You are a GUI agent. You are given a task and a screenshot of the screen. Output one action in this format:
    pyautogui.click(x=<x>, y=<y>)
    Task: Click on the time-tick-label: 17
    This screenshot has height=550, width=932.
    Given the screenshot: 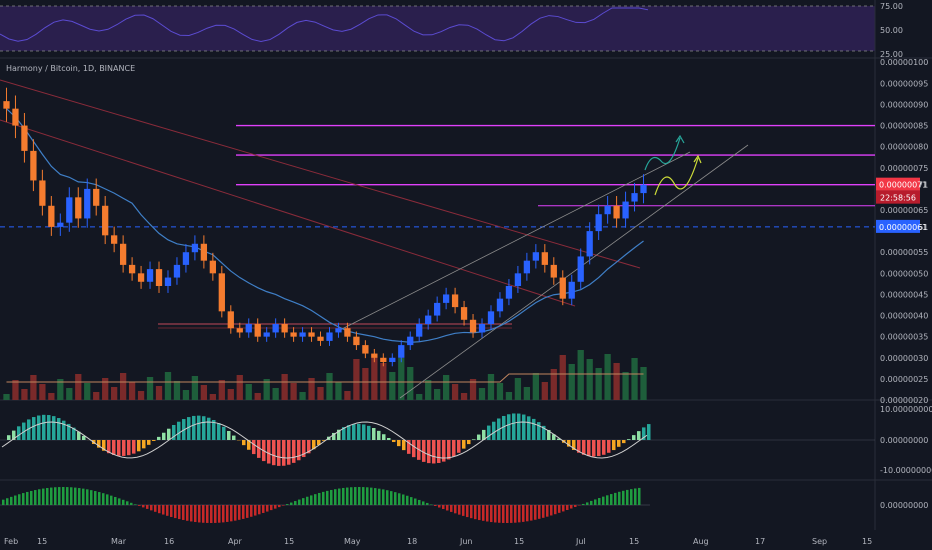 What is the action you would take?
    pyautogui.click(x=760, y=541)
    